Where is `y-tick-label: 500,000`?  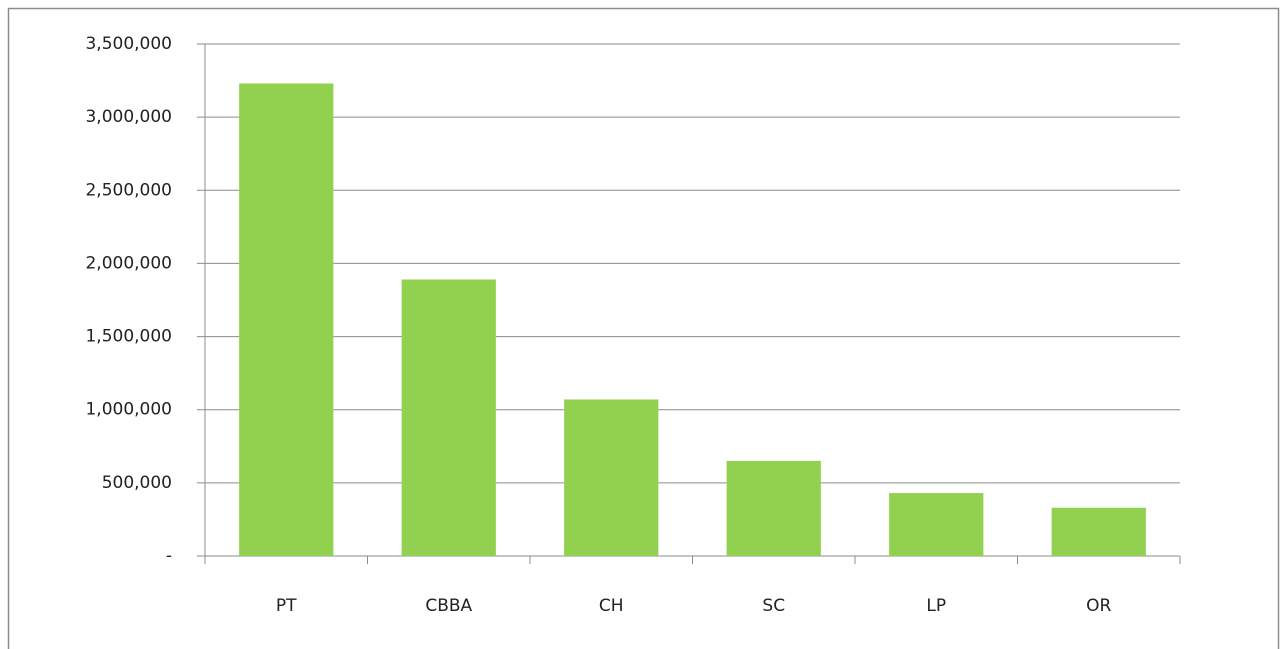
y-tick-label: 500,000 is located at coordinates (137, 483).